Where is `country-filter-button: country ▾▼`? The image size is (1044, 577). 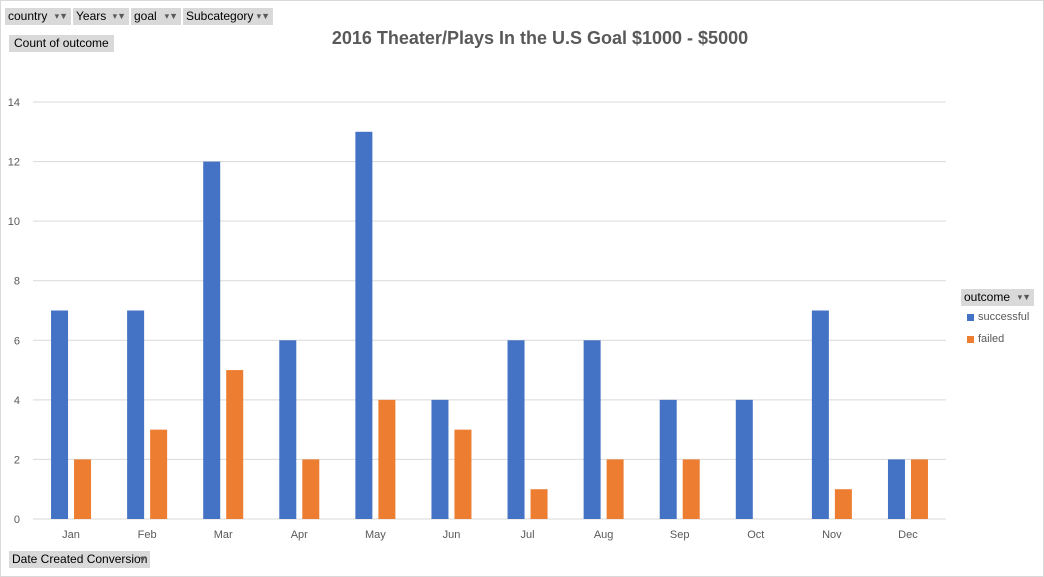 country-filter-button: country ▾▼ is located at coordinates (38, 16).